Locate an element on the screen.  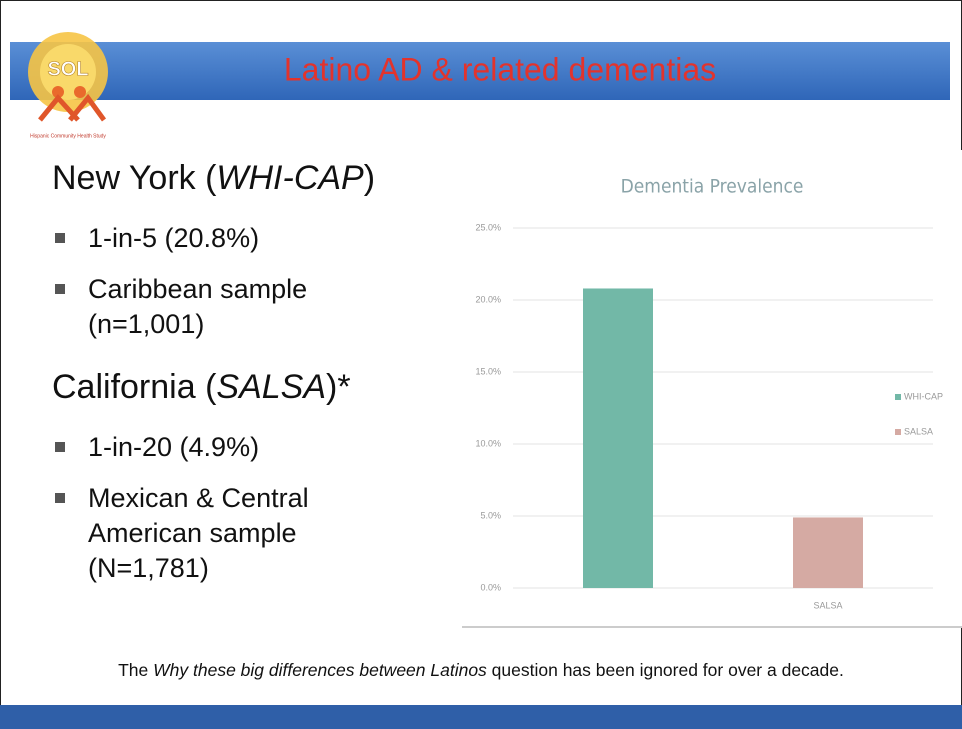
heading-part: California ( is located at coordinates (134, 387).